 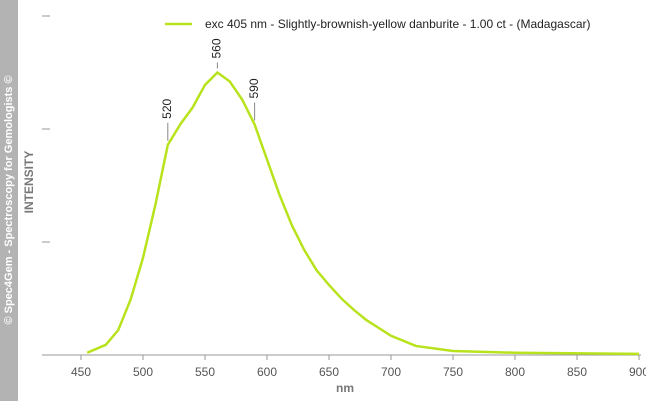 I want to click on x-tick-label: 500, so click(x=143, y=372).